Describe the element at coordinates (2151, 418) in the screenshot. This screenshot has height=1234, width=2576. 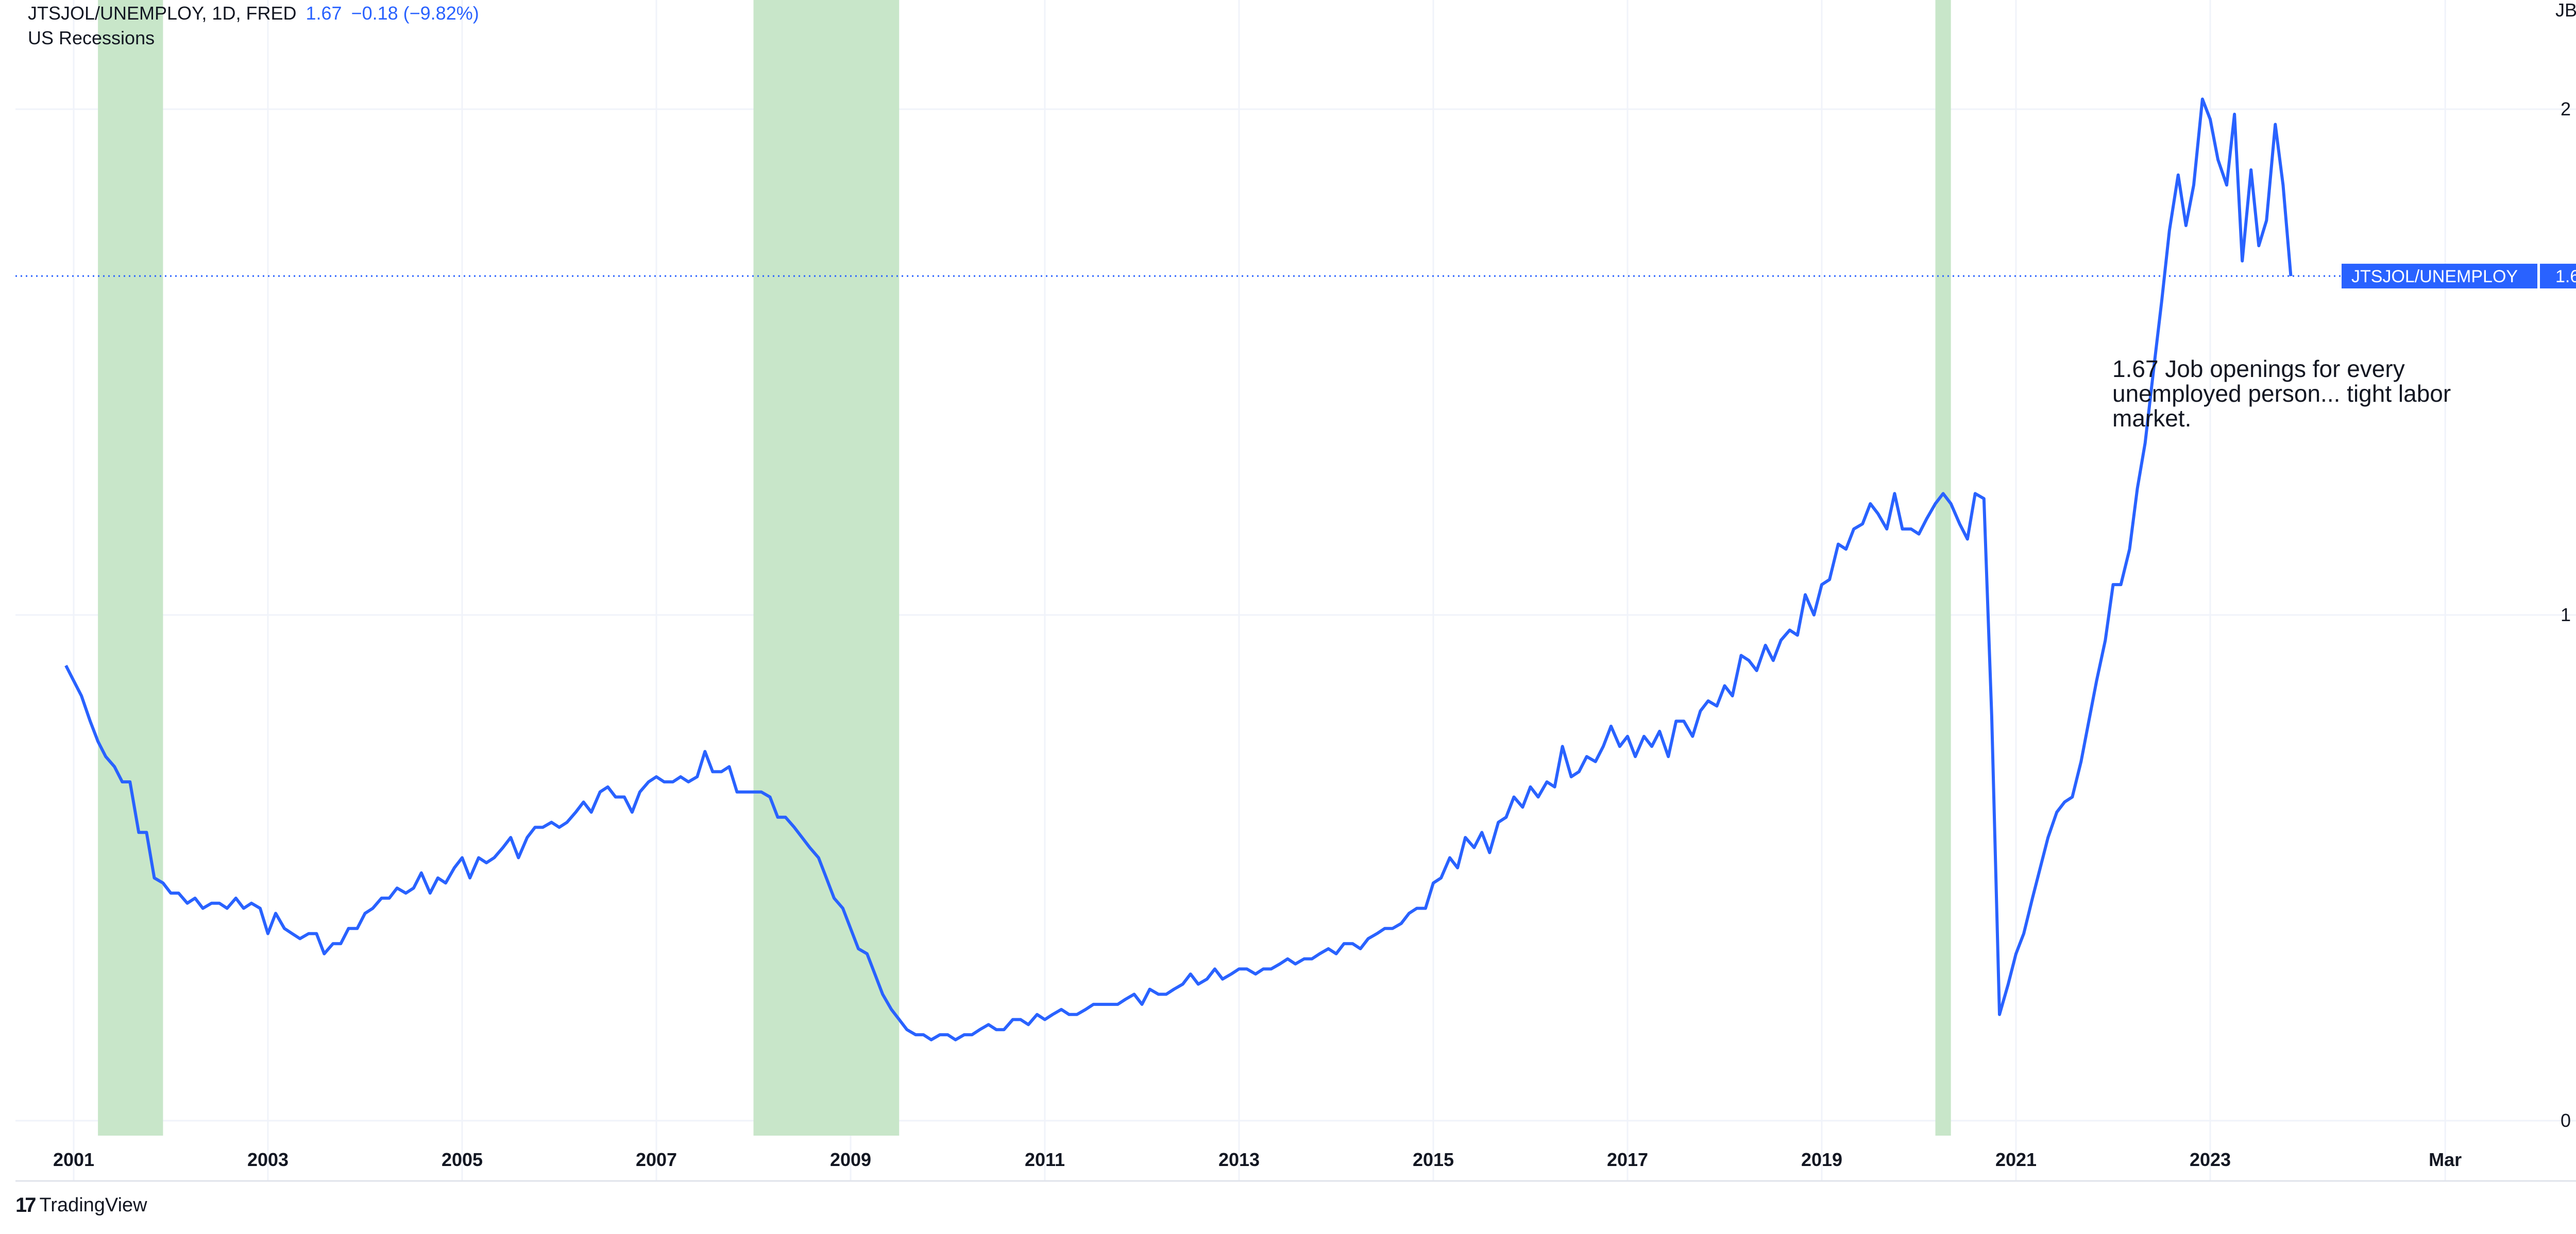
I see `annotation-line-3: market.` at that location.